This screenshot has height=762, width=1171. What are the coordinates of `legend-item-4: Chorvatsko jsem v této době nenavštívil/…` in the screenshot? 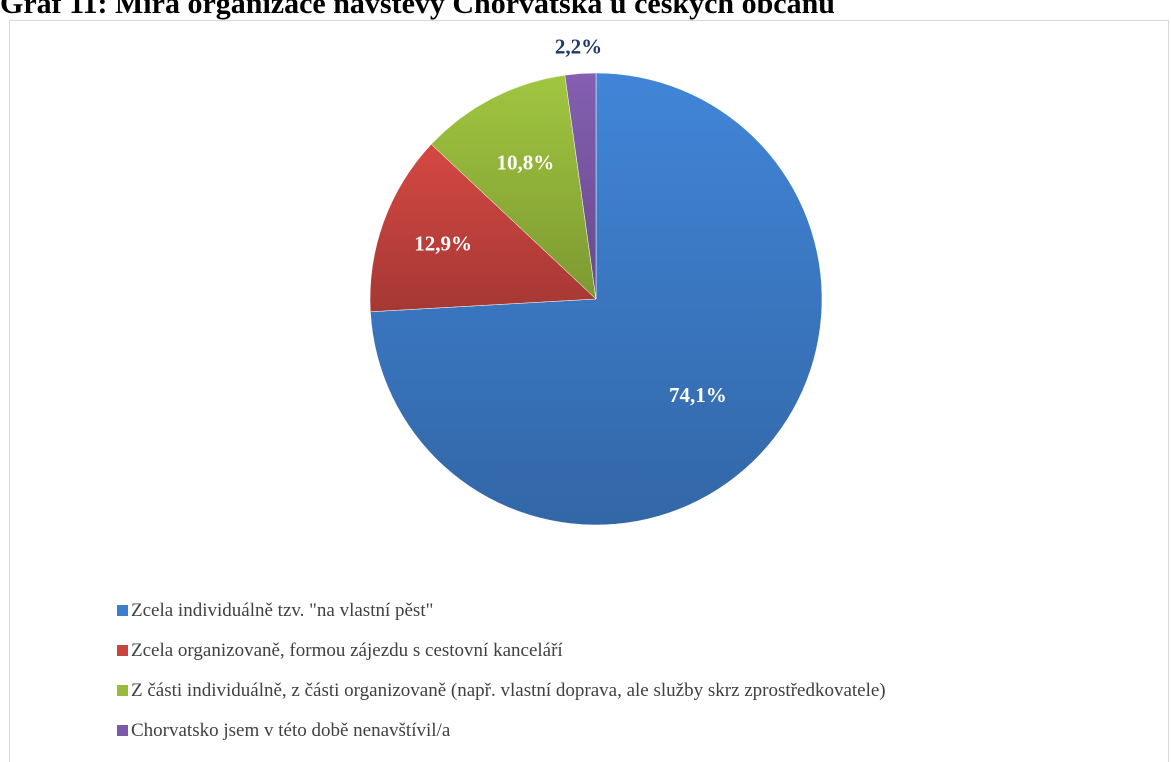 It's located at (501, 730).